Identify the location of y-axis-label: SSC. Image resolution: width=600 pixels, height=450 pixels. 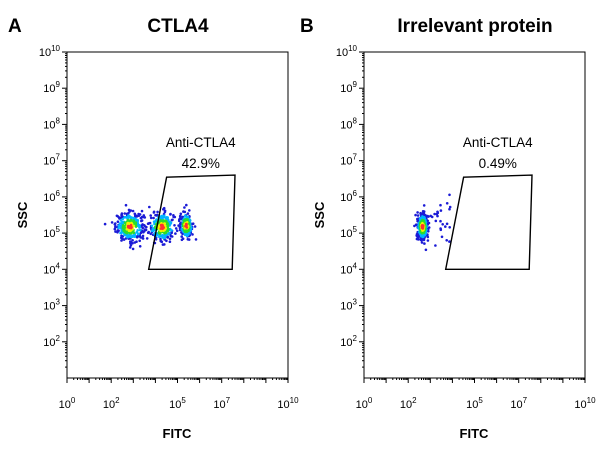
(22, 214).